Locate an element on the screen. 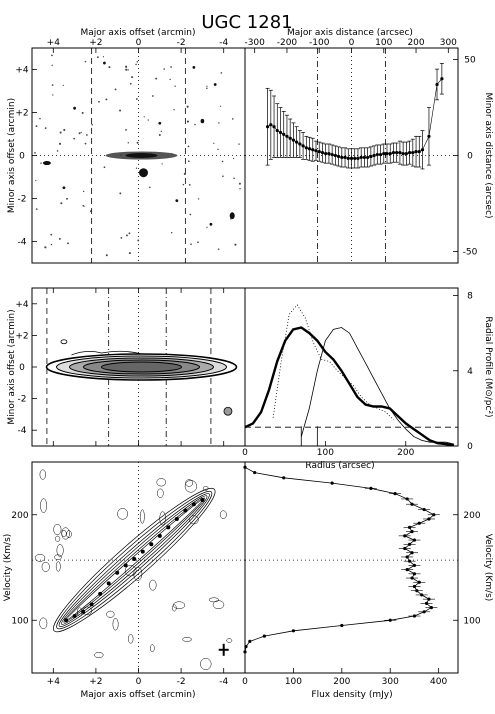  y-tick-label: 100 is located at coordinates (19, 621).